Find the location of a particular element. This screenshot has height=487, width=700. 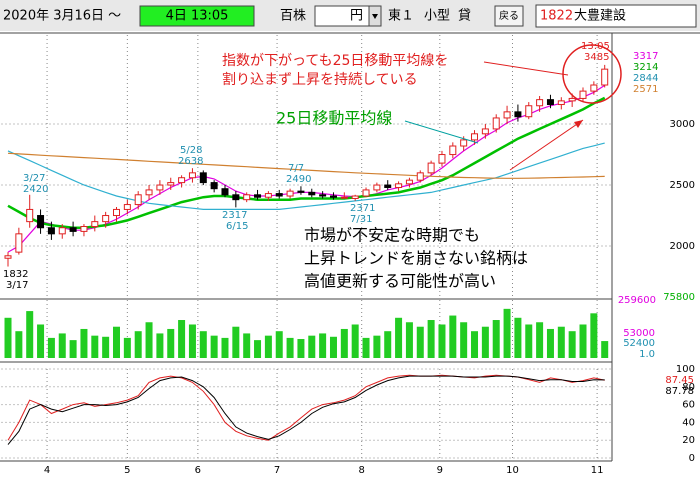

note: 3/27 is located at coordinates (34, 178).